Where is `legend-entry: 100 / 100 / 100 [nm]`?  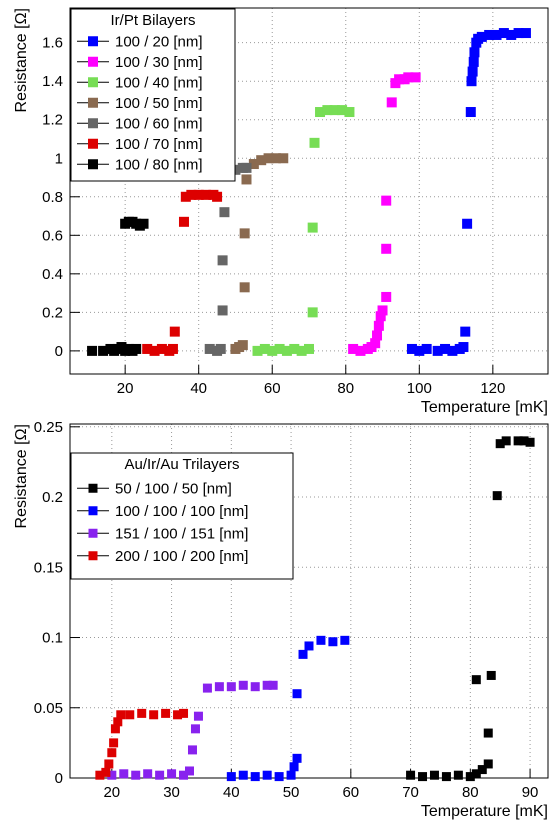 legend-entry: 100 / 100 / 100 [nm] is located at coordinates (181, 511).